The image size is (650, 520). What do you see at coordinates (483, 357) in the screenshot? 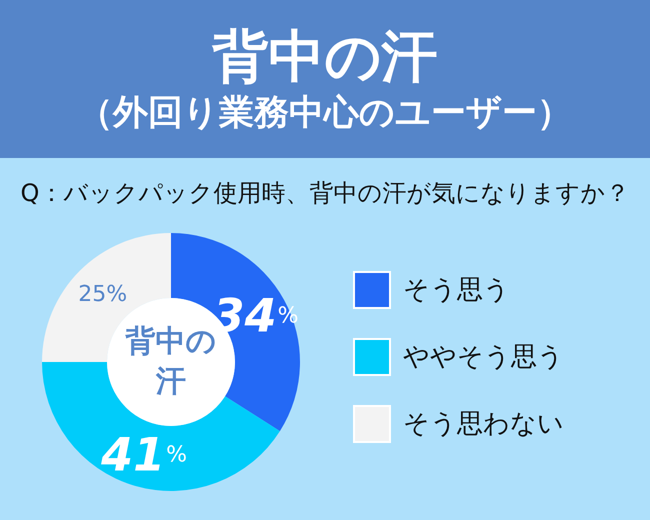
I see `legend-label: ややそう思う` at bounding box center [483, 357].